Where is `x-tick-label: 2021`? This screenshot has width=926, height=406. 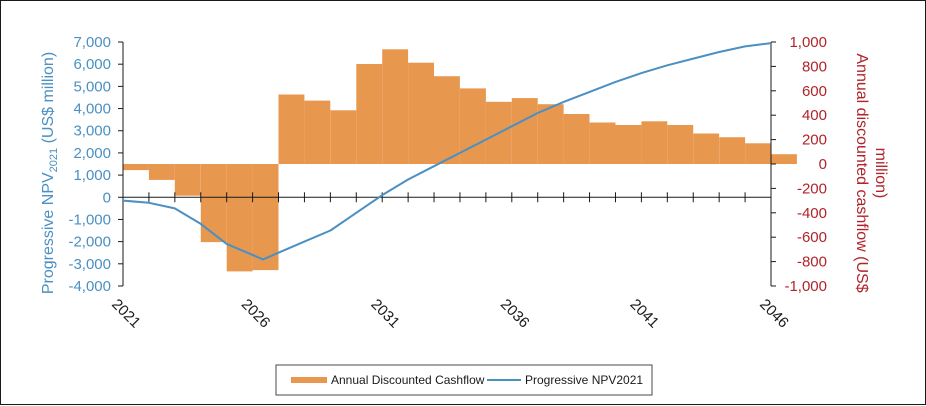
x-tick-label: 2021 is located at coordinates (126, 314).